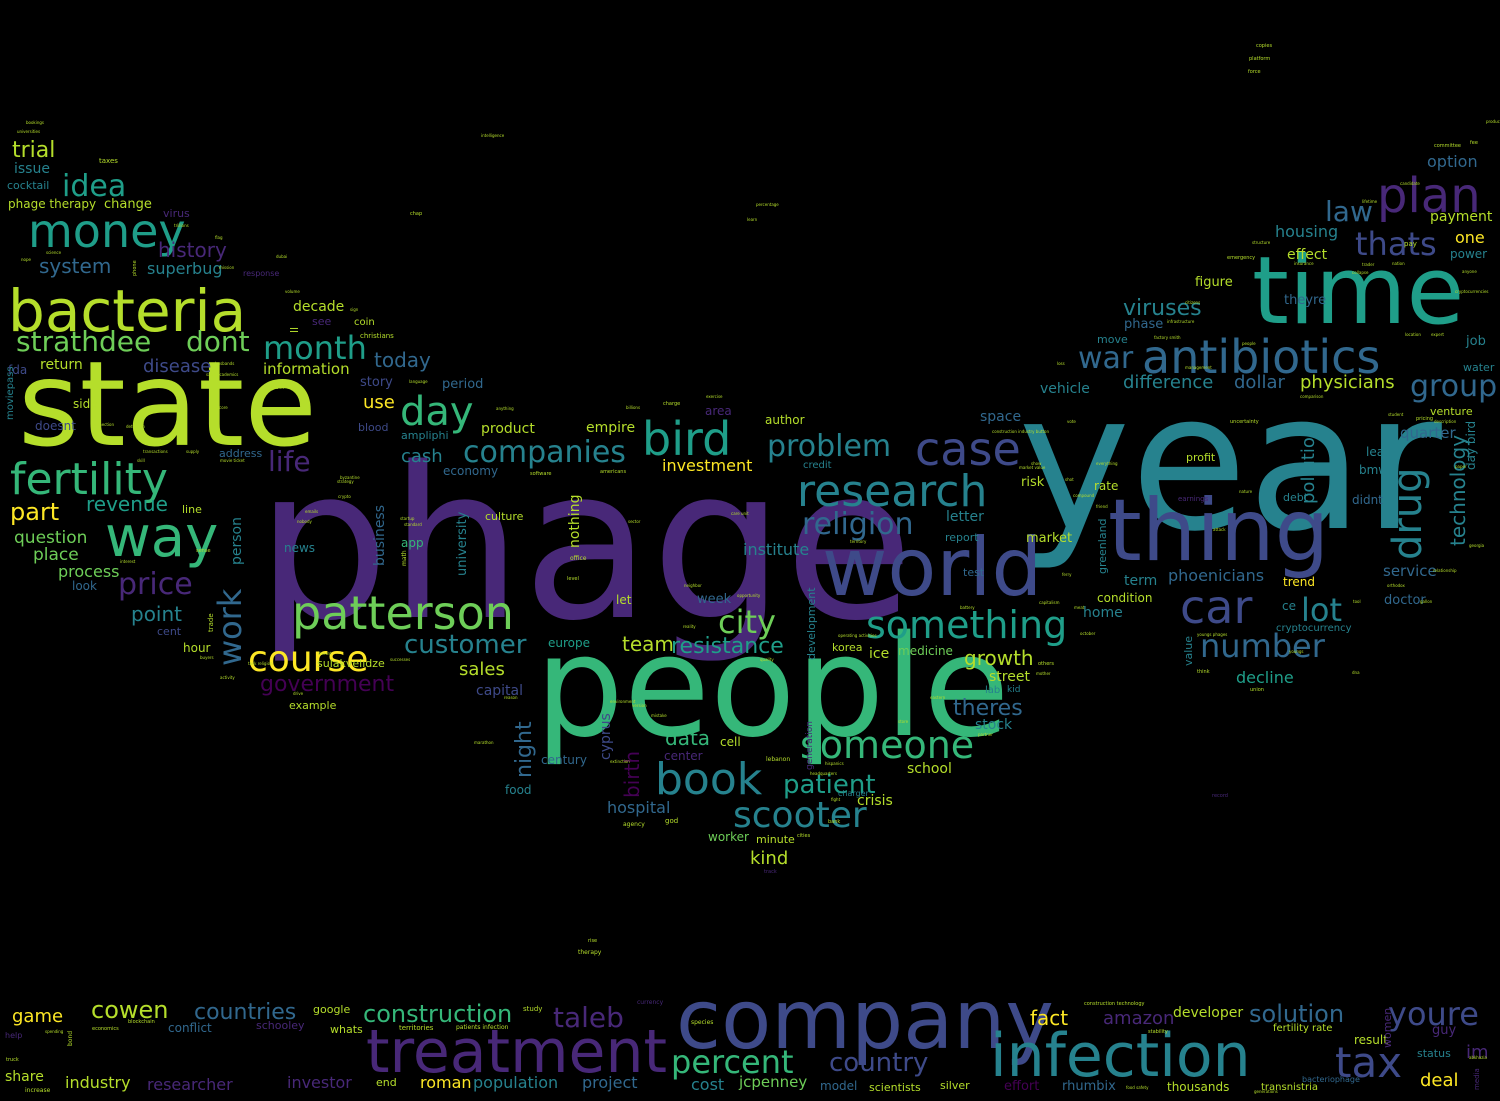 The image size is (1500, 1101). Describe the element at coordinates (1125, 598) in the screenshot. I see `word-condition: condition` at that location.